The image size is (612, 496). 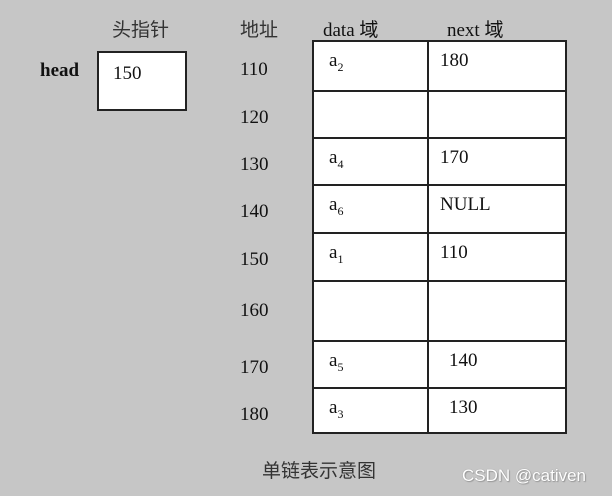 I want to click on table-row: a3 130, so click(x=439, y=409).